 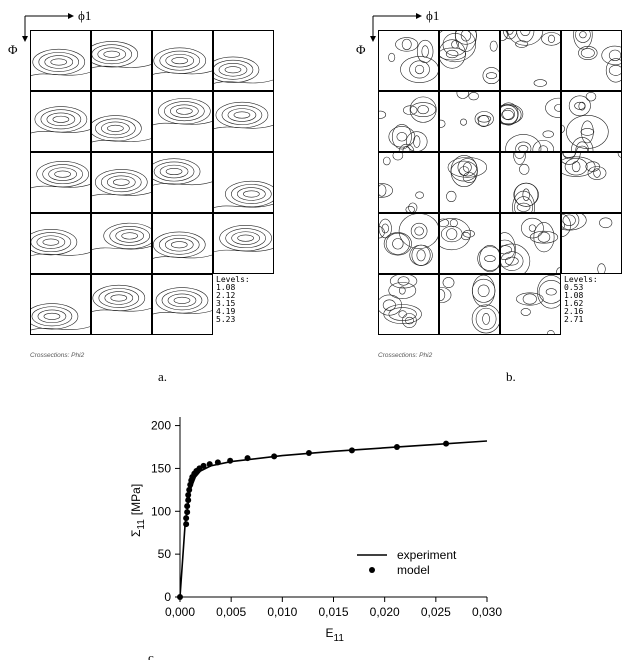 I want to click on level-value: 5.23, so click(x=225, y=319).